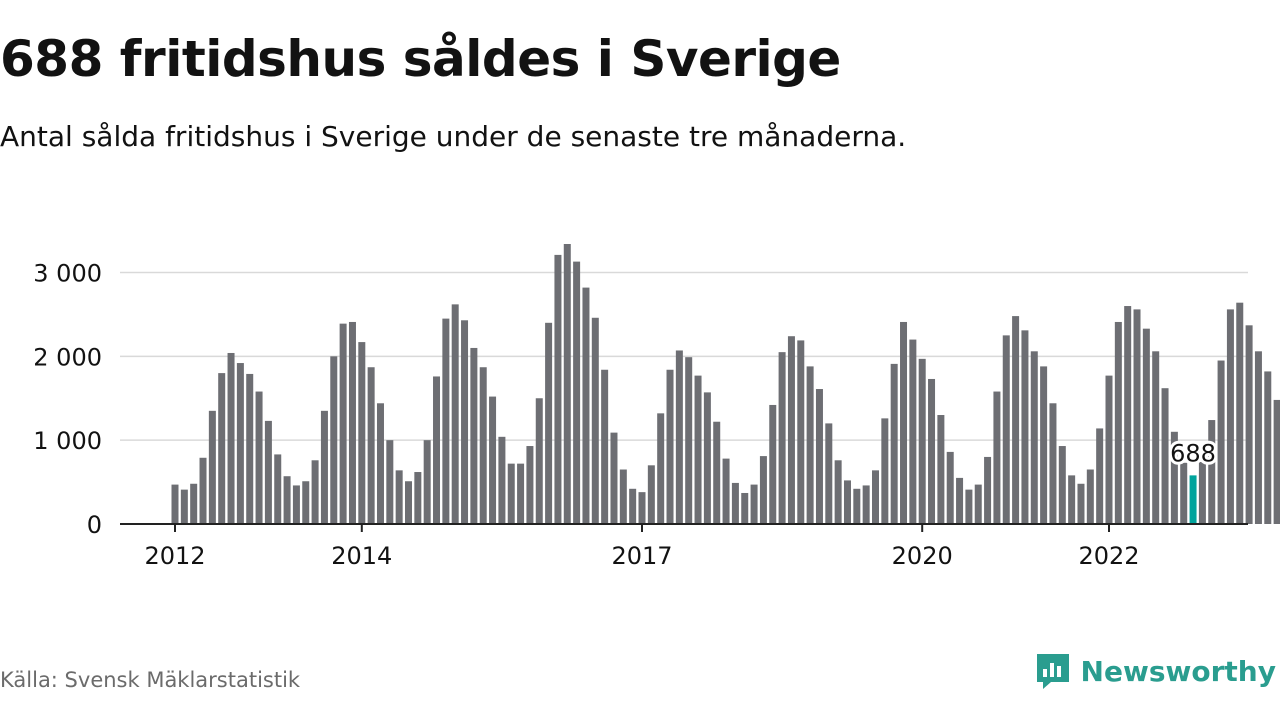  What do you see at coordinates (641, 556) in the screenshot?
I see `x-tick-label: 2017` at bounding box center [641, 556].